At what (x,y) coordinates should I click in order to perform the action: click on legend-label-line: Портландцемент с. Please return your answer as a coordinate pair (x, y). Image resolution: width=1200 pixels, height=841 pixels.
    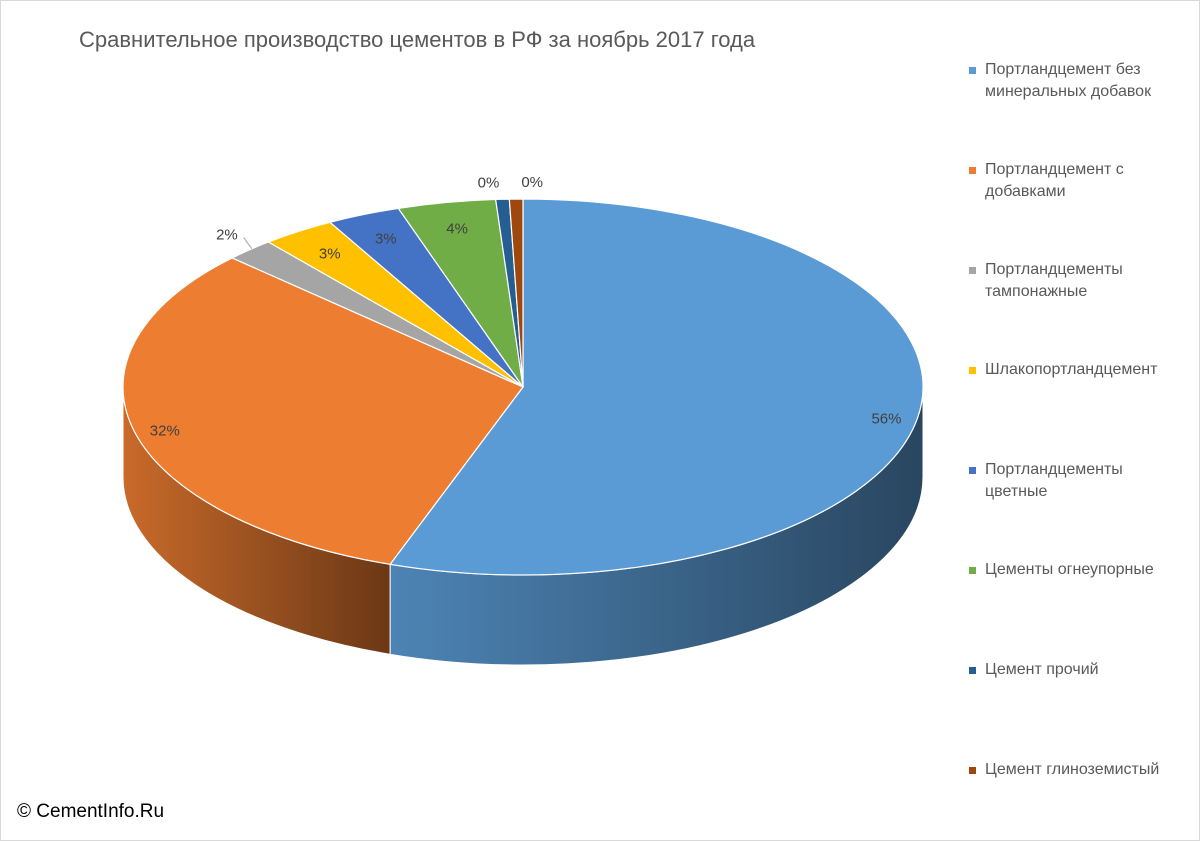
    Looking at the image, I should click on (1054, 169).